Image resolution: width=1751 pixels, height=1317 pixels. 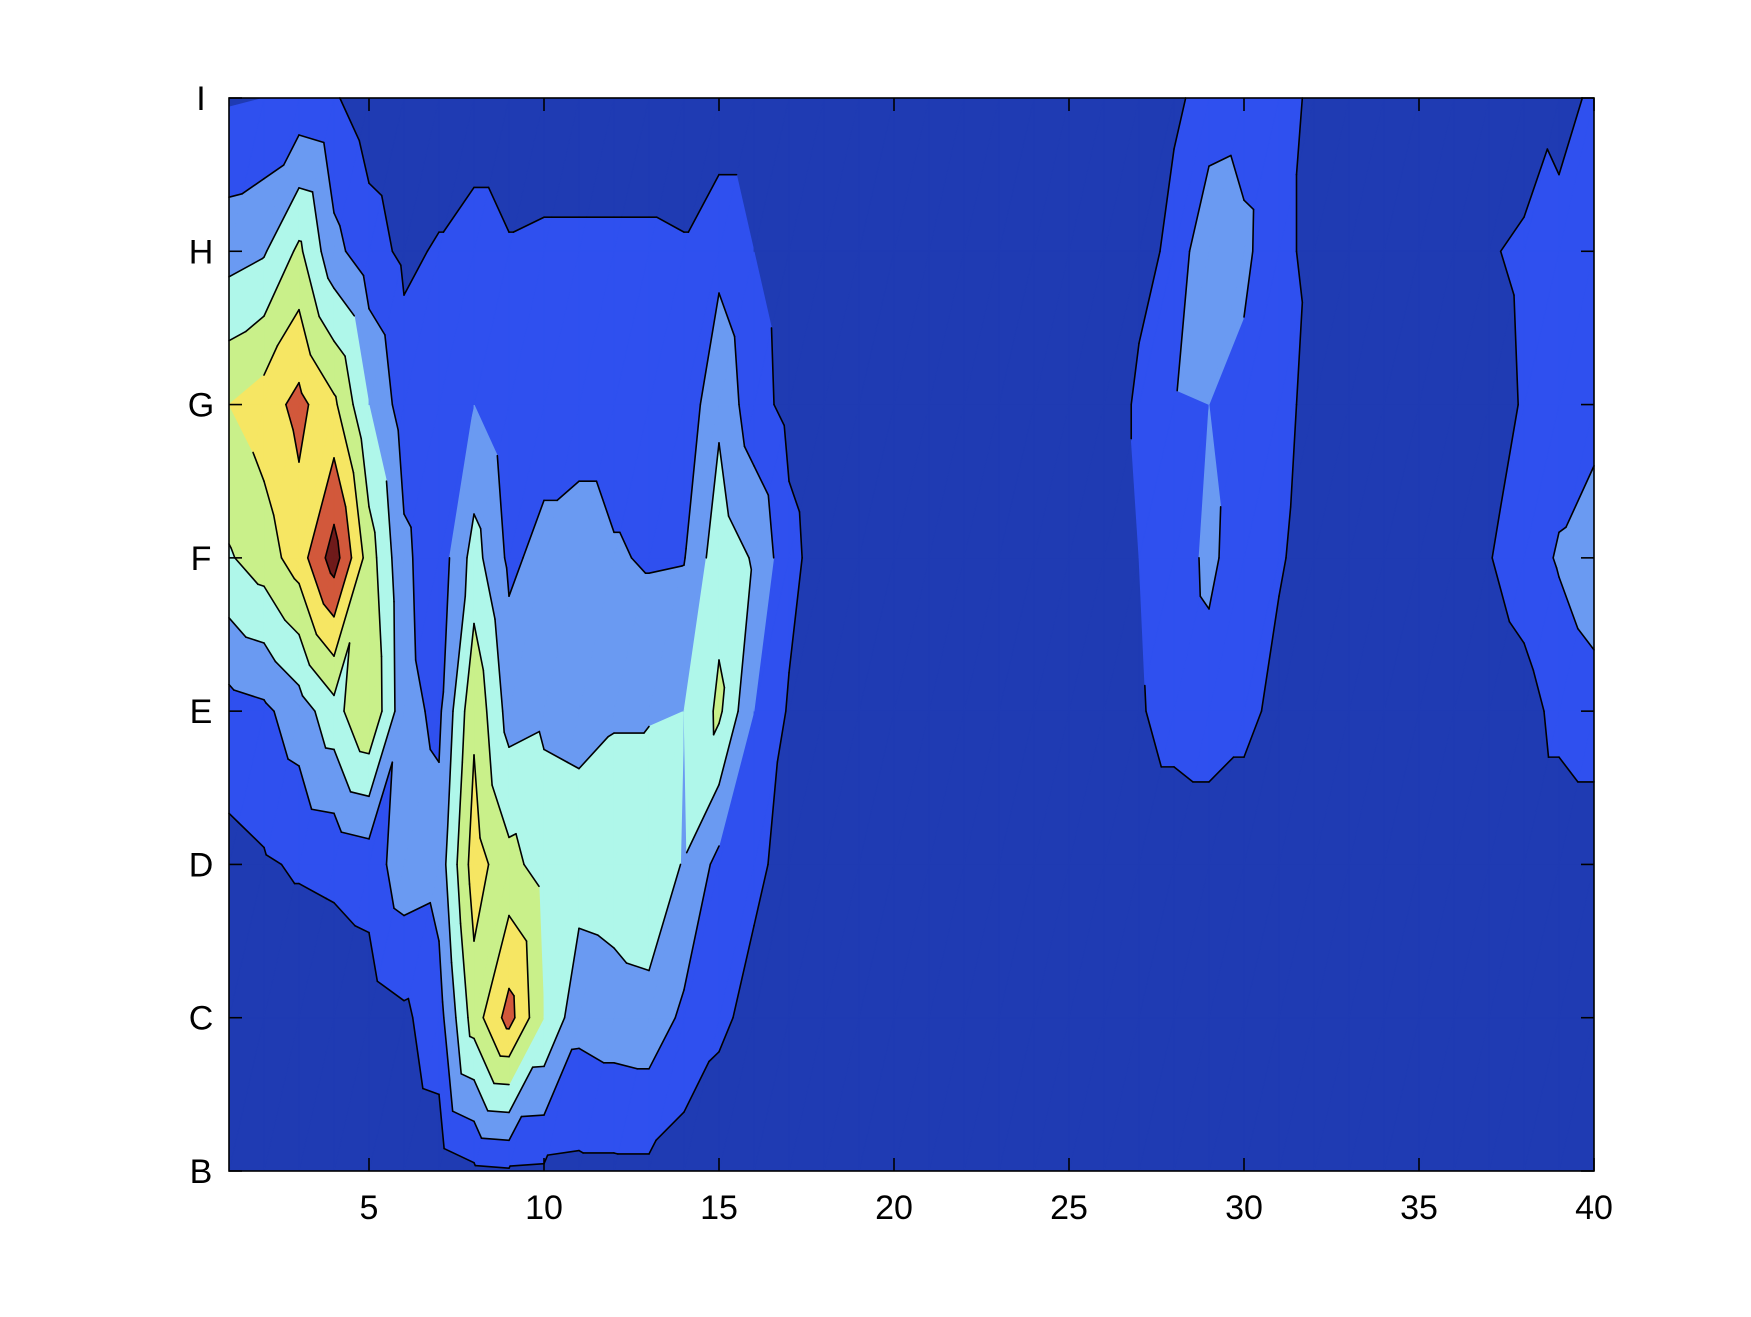 What do you see at coordinates (201, 559) in the screenshot?
I see `y-tick-label: F` at bounding box center [201, 559].